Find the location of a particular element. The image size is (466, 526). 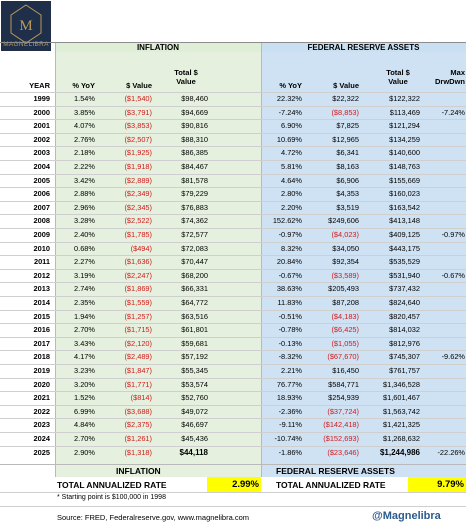

cell-ftot: $535,529 is located at coordinates (404, 262).